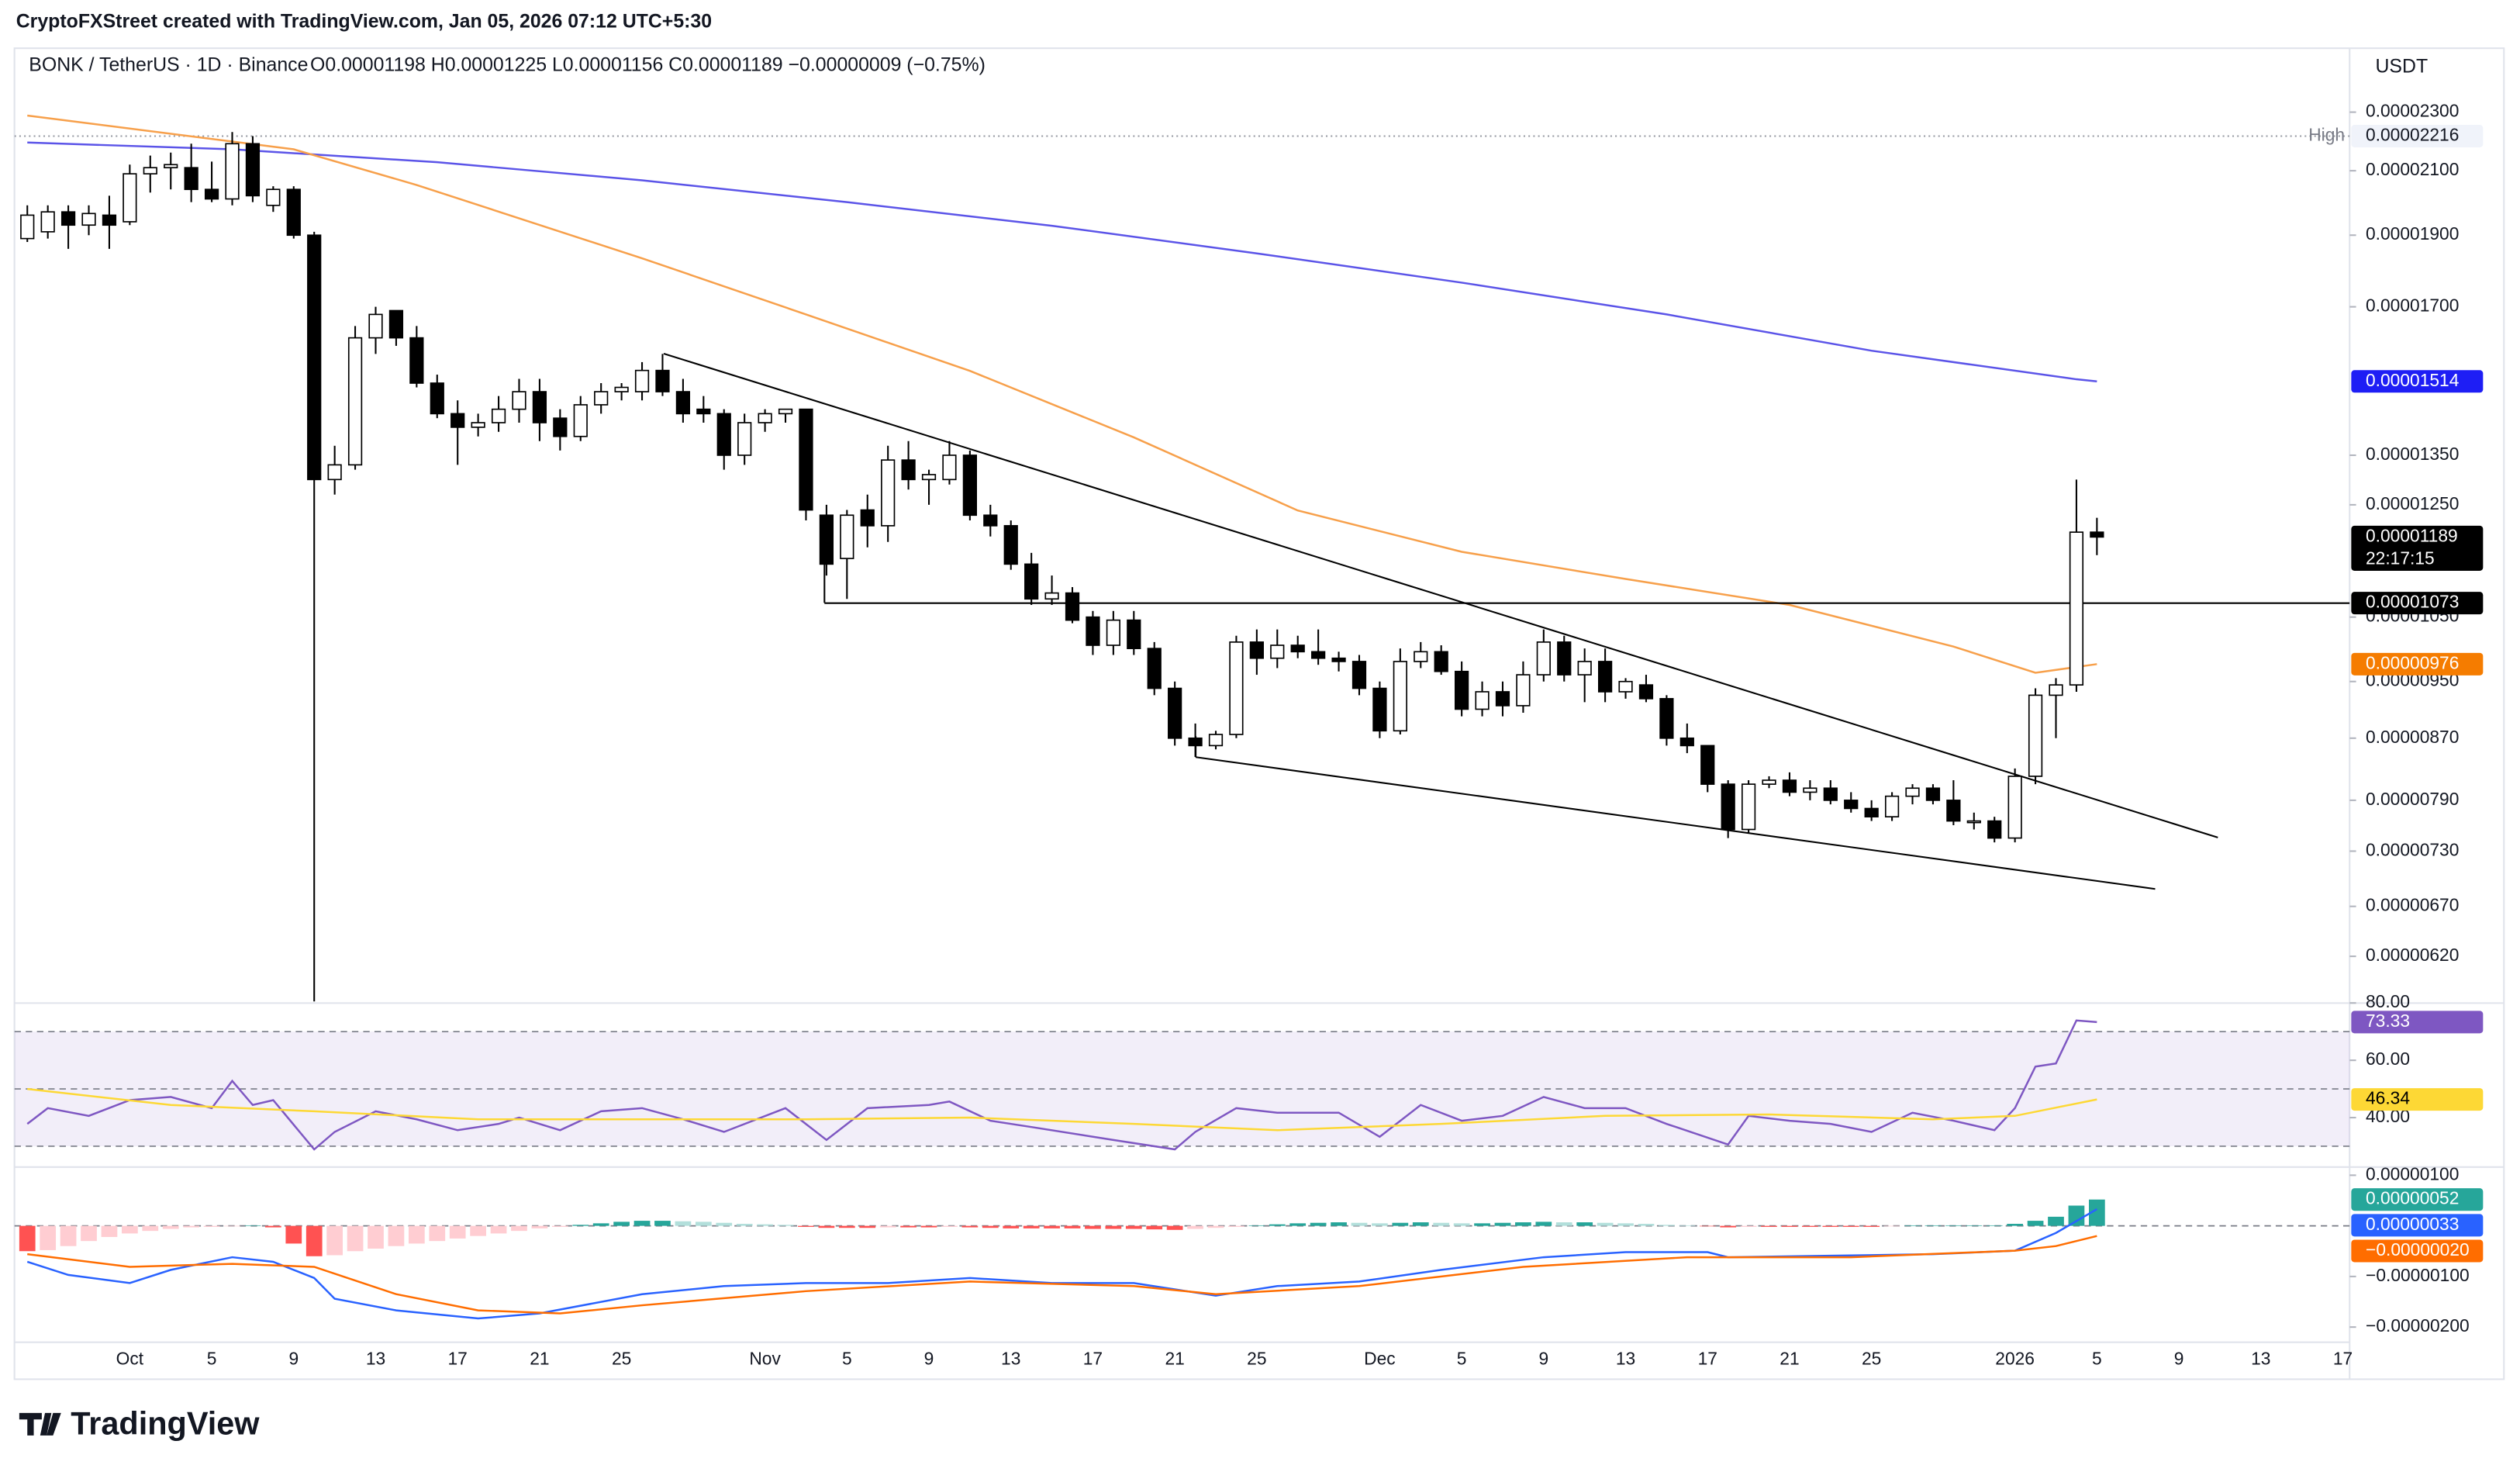 This screenshot has width=2520, height=1472. What do you see at coordinates (2417, 1199) in the screenshot?
I see `histogram-value-label-box` at bounding box center [2417, 1199].